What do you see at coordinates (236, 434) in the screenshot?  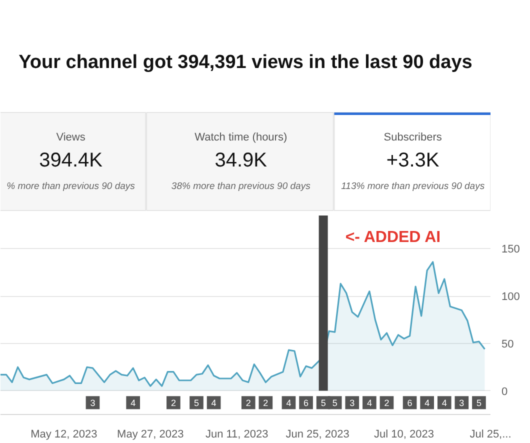 I see `x-tick-label: Jun 11, 2023` at bounding box center [236, 434].